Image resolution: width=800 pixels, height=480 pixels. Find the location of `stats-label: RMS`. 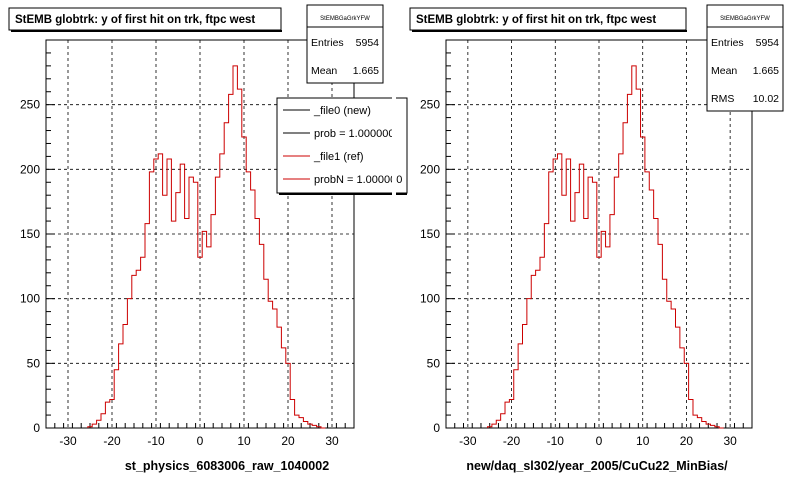

stats-label: RMS is located at coordinates (722, 99).